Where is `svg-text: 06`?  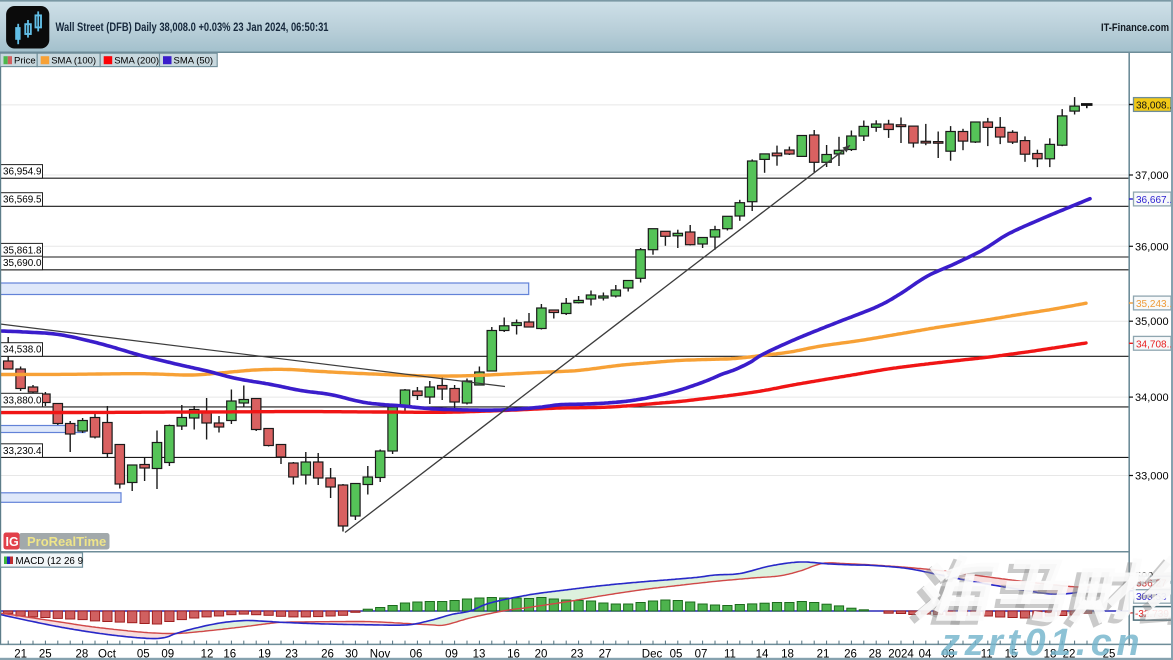
svg-text: 06 is located at coordinates (416, 654).